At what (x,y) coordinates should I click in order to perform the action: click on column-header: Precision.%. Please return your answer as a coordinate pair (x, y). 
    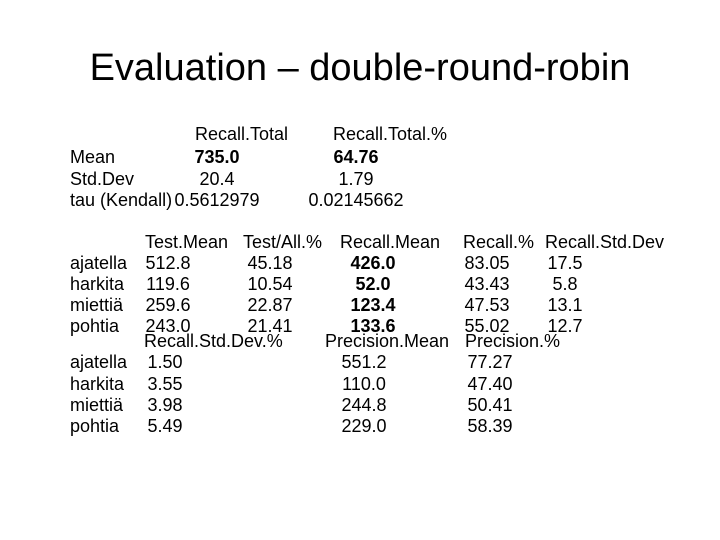
    Looking at the image, I should click on (512, 341).